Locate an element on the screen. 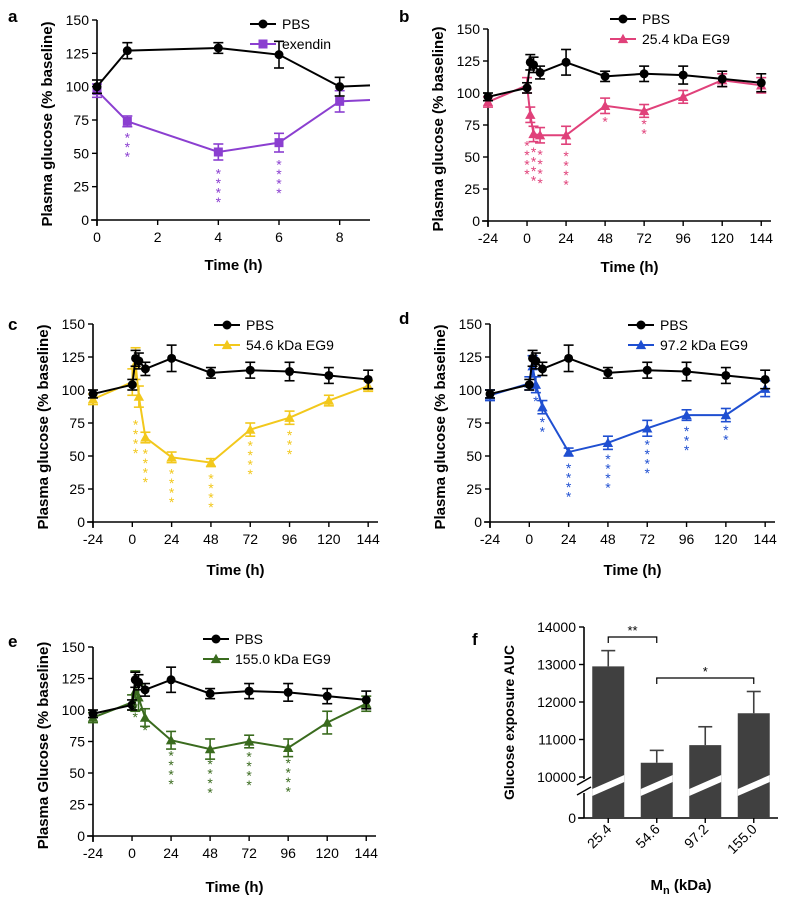 This screenshot has width=800, height=901. y-tick-label: 11000 is located at coordinates (557, 740).